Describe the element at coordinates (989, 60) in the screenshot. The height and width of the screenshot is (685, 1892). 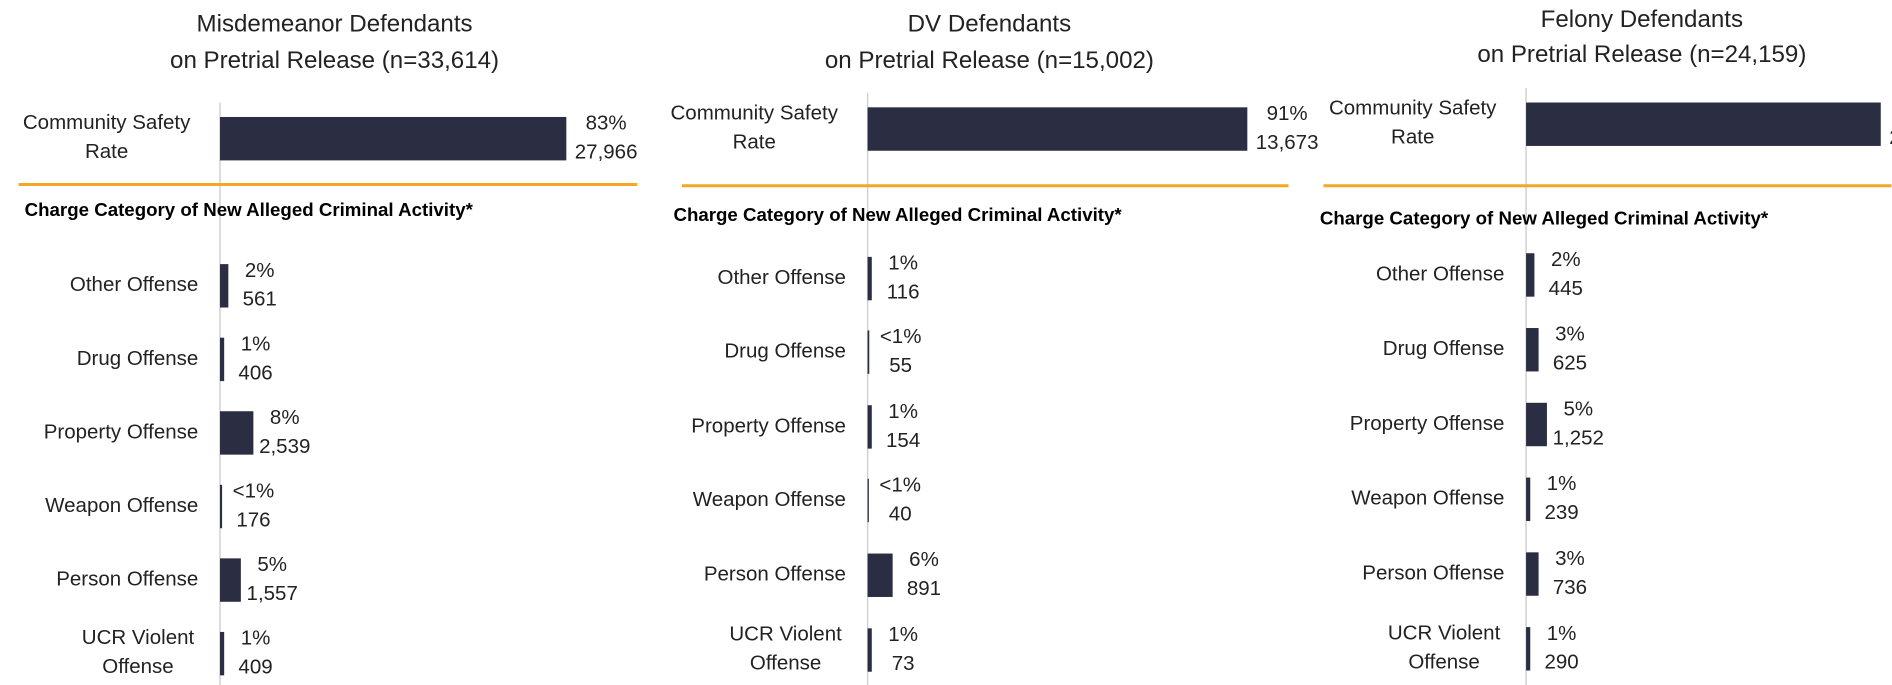
I see `chart-title: on Pretrial Release (n=15,002)` at that location.